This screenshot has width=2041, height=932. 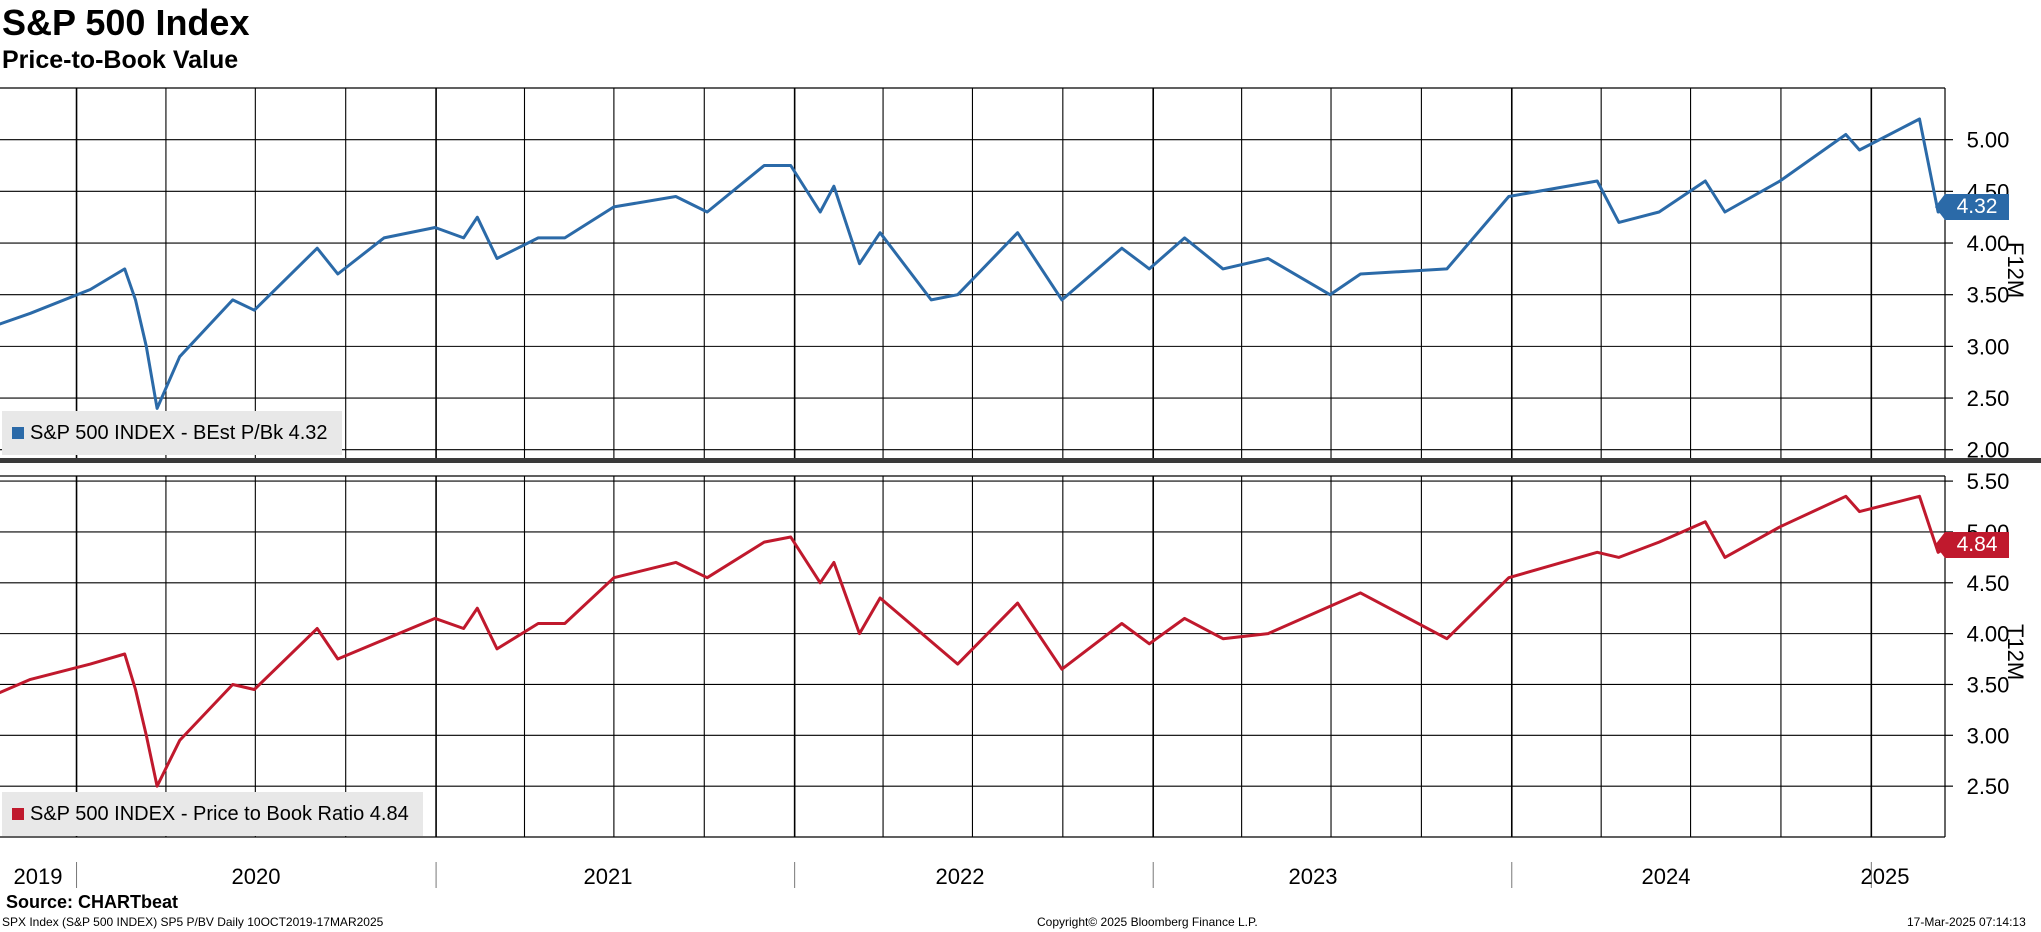 What do you see at coordinates (2015, 652) in the screenshot?
I see `bottom-axis-name: T12M` at bounding box center [2015, 652].